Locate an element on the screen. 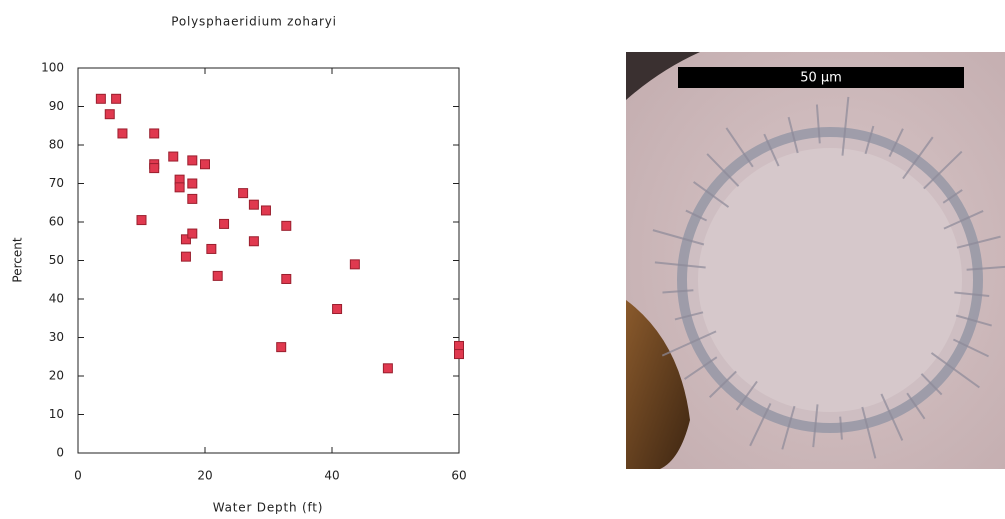  y-tick-label: 60 is located at coordinates (56, 222).